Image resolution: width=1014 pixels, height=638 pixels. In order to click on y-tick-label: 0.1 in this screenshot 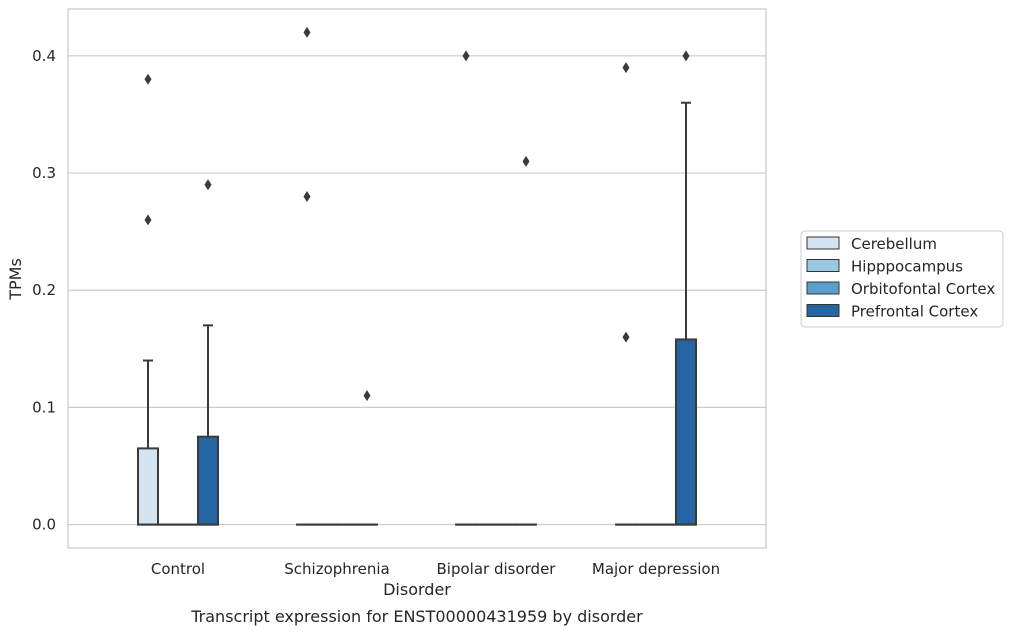, I will do `click(44, 407)`.